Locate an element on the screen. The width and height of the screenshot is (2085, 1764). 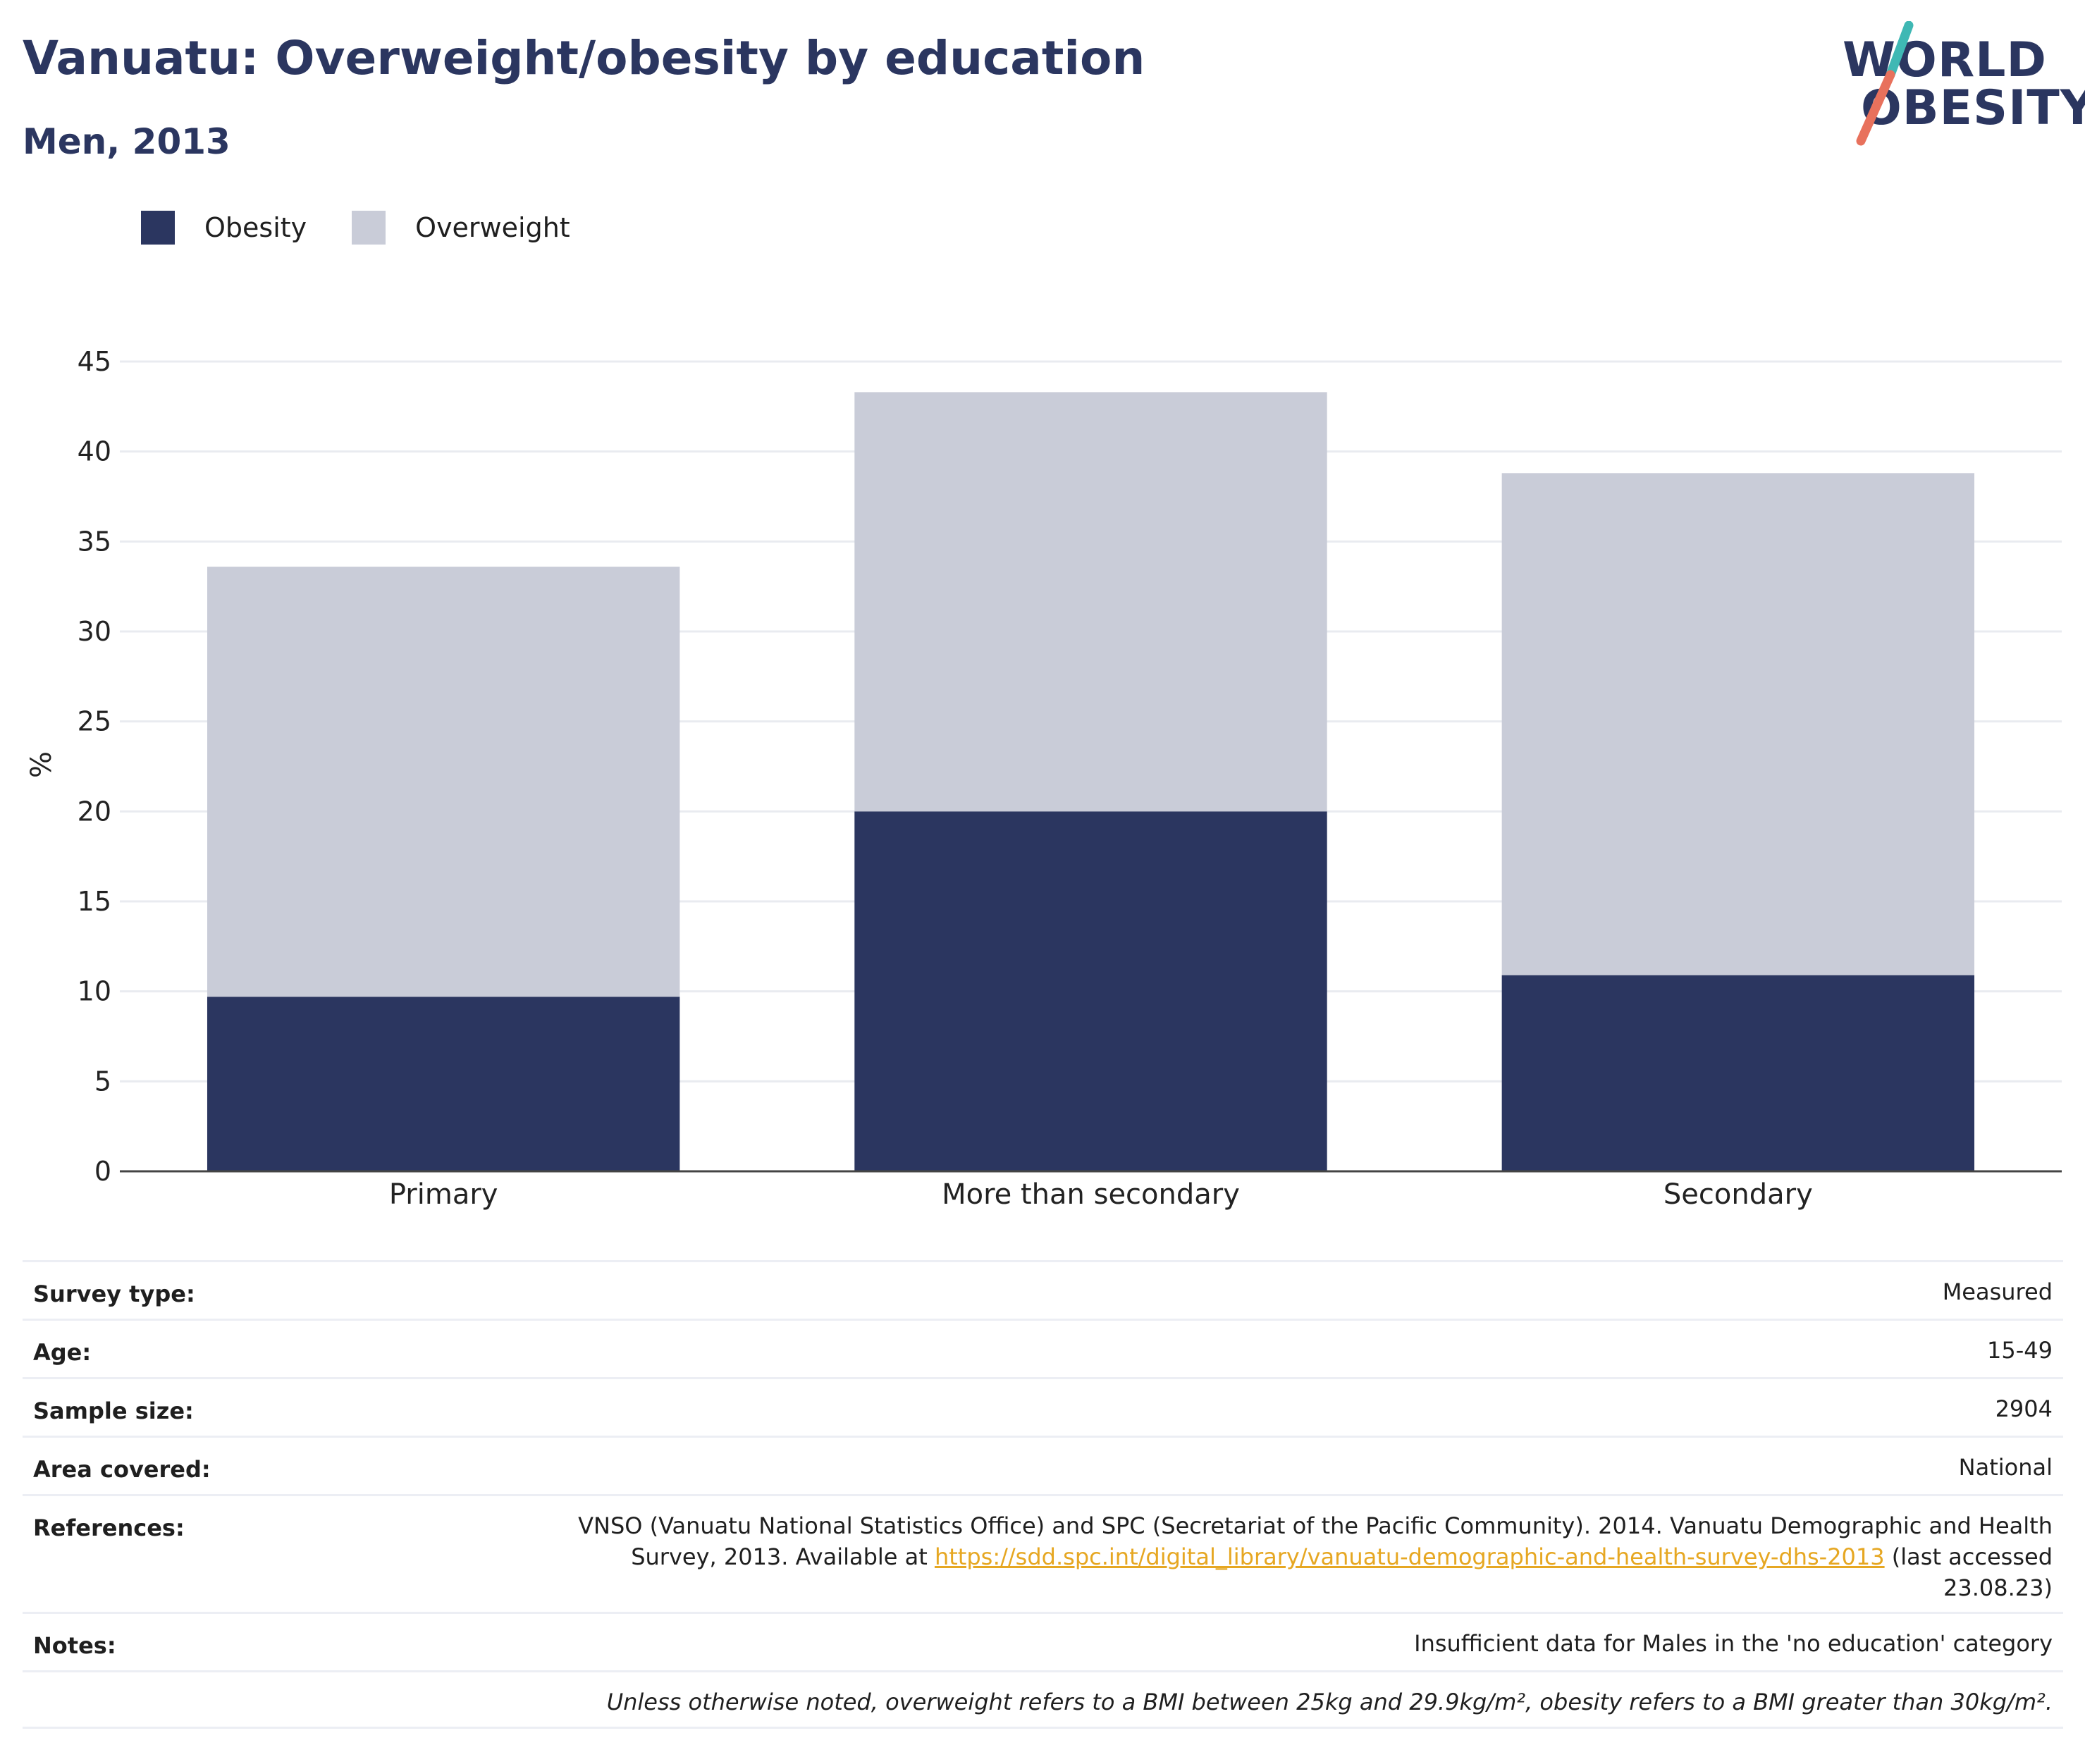
legend-item-obesity: Obesity is located at coordinates (224, 228).